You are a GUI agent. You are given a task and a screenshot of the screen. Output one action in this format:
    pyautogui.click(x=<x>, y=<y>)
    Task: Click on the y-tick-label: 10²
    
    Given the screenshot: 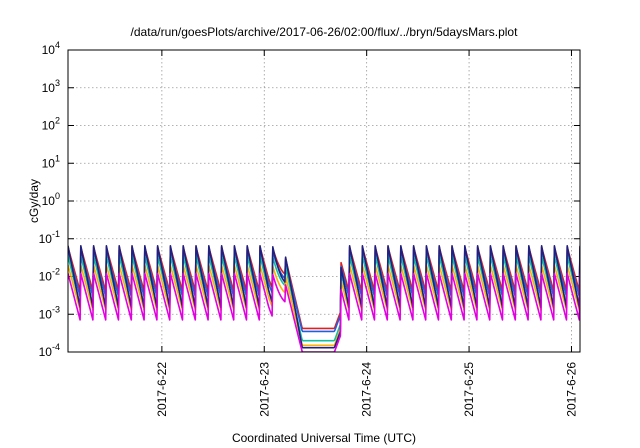 What is the action you would take?
    pyautogui.click(x=51, y=124)
    